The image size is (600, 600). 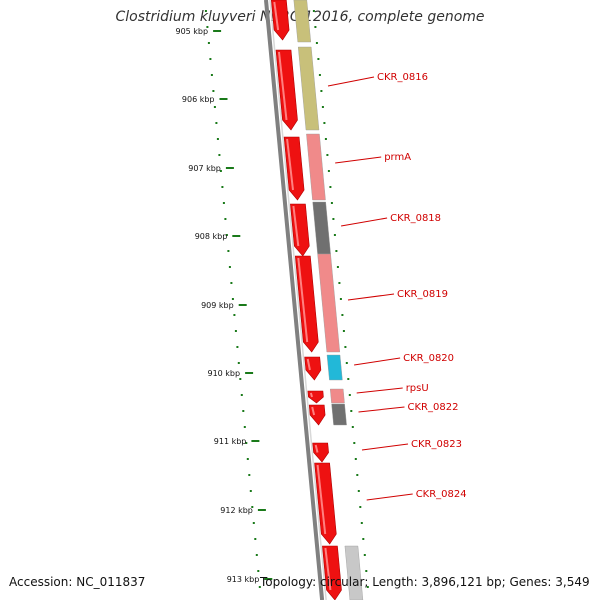 I want to click on gene-label-ckr_0818: CKR_0818, so click(x=415, y=218).